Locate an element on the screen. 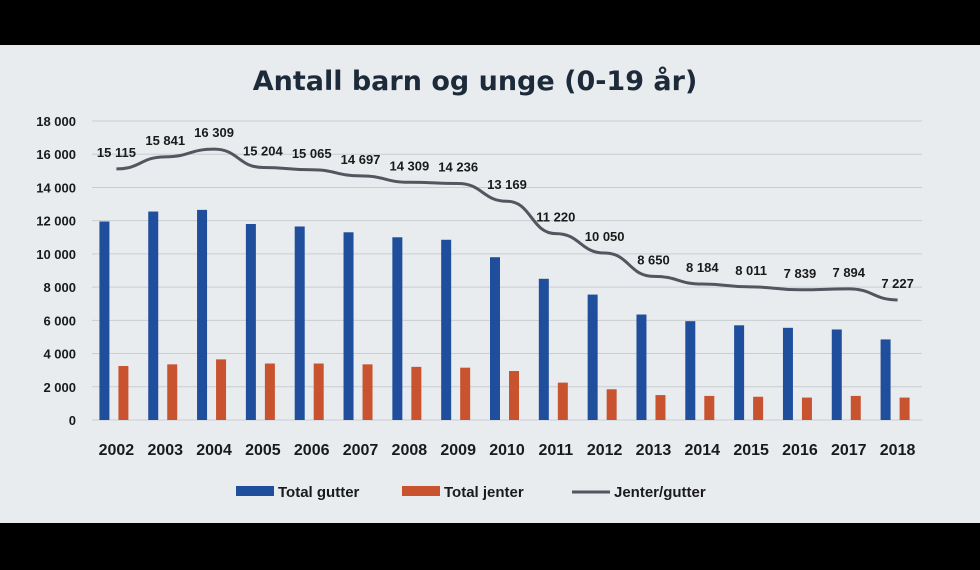  y-tick-label: 6 000 is located at coordinates (59, 320).